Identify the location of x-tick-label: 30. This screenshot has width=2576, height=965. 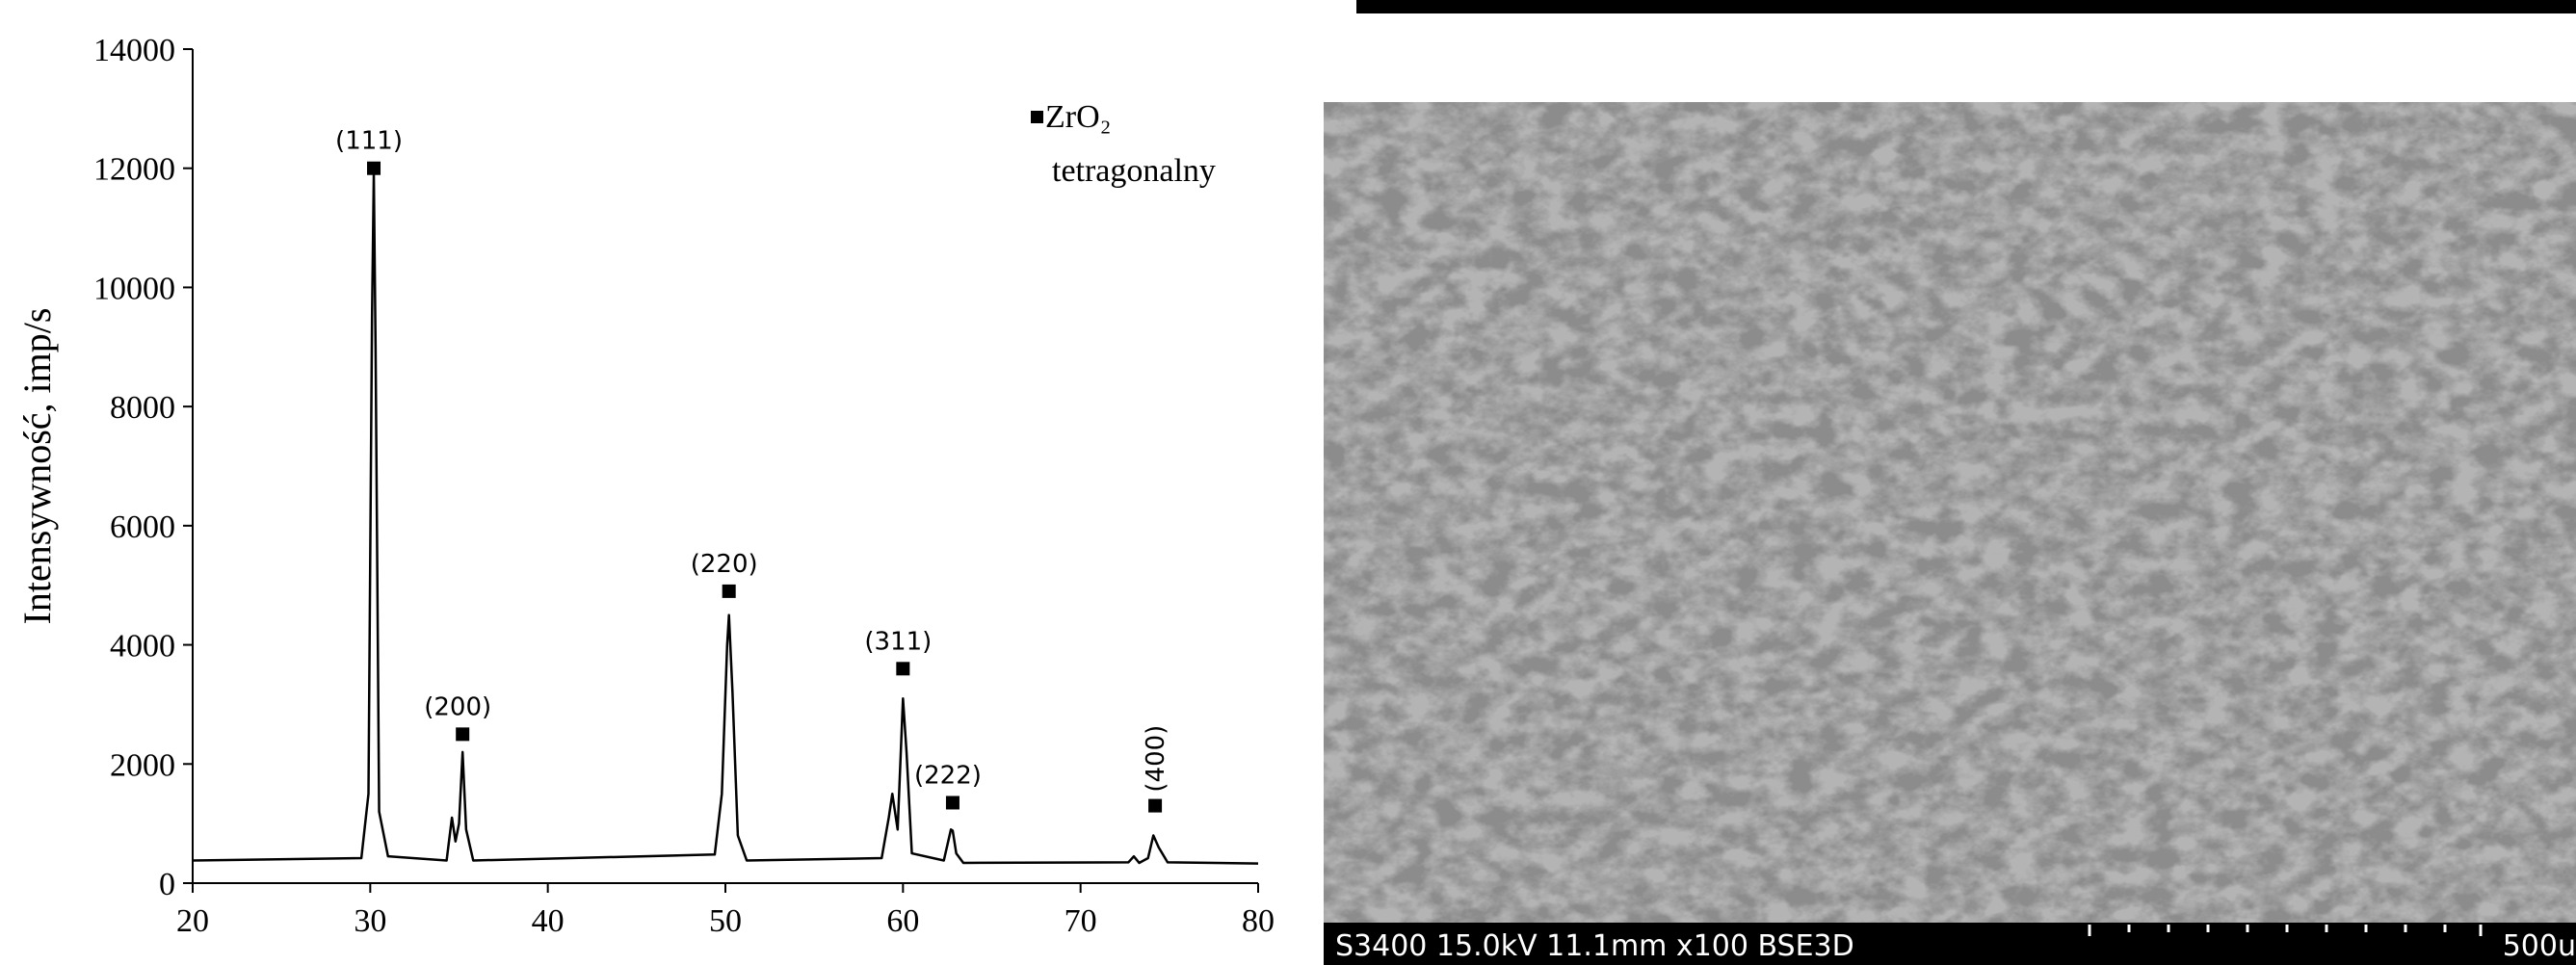
(370, 921).